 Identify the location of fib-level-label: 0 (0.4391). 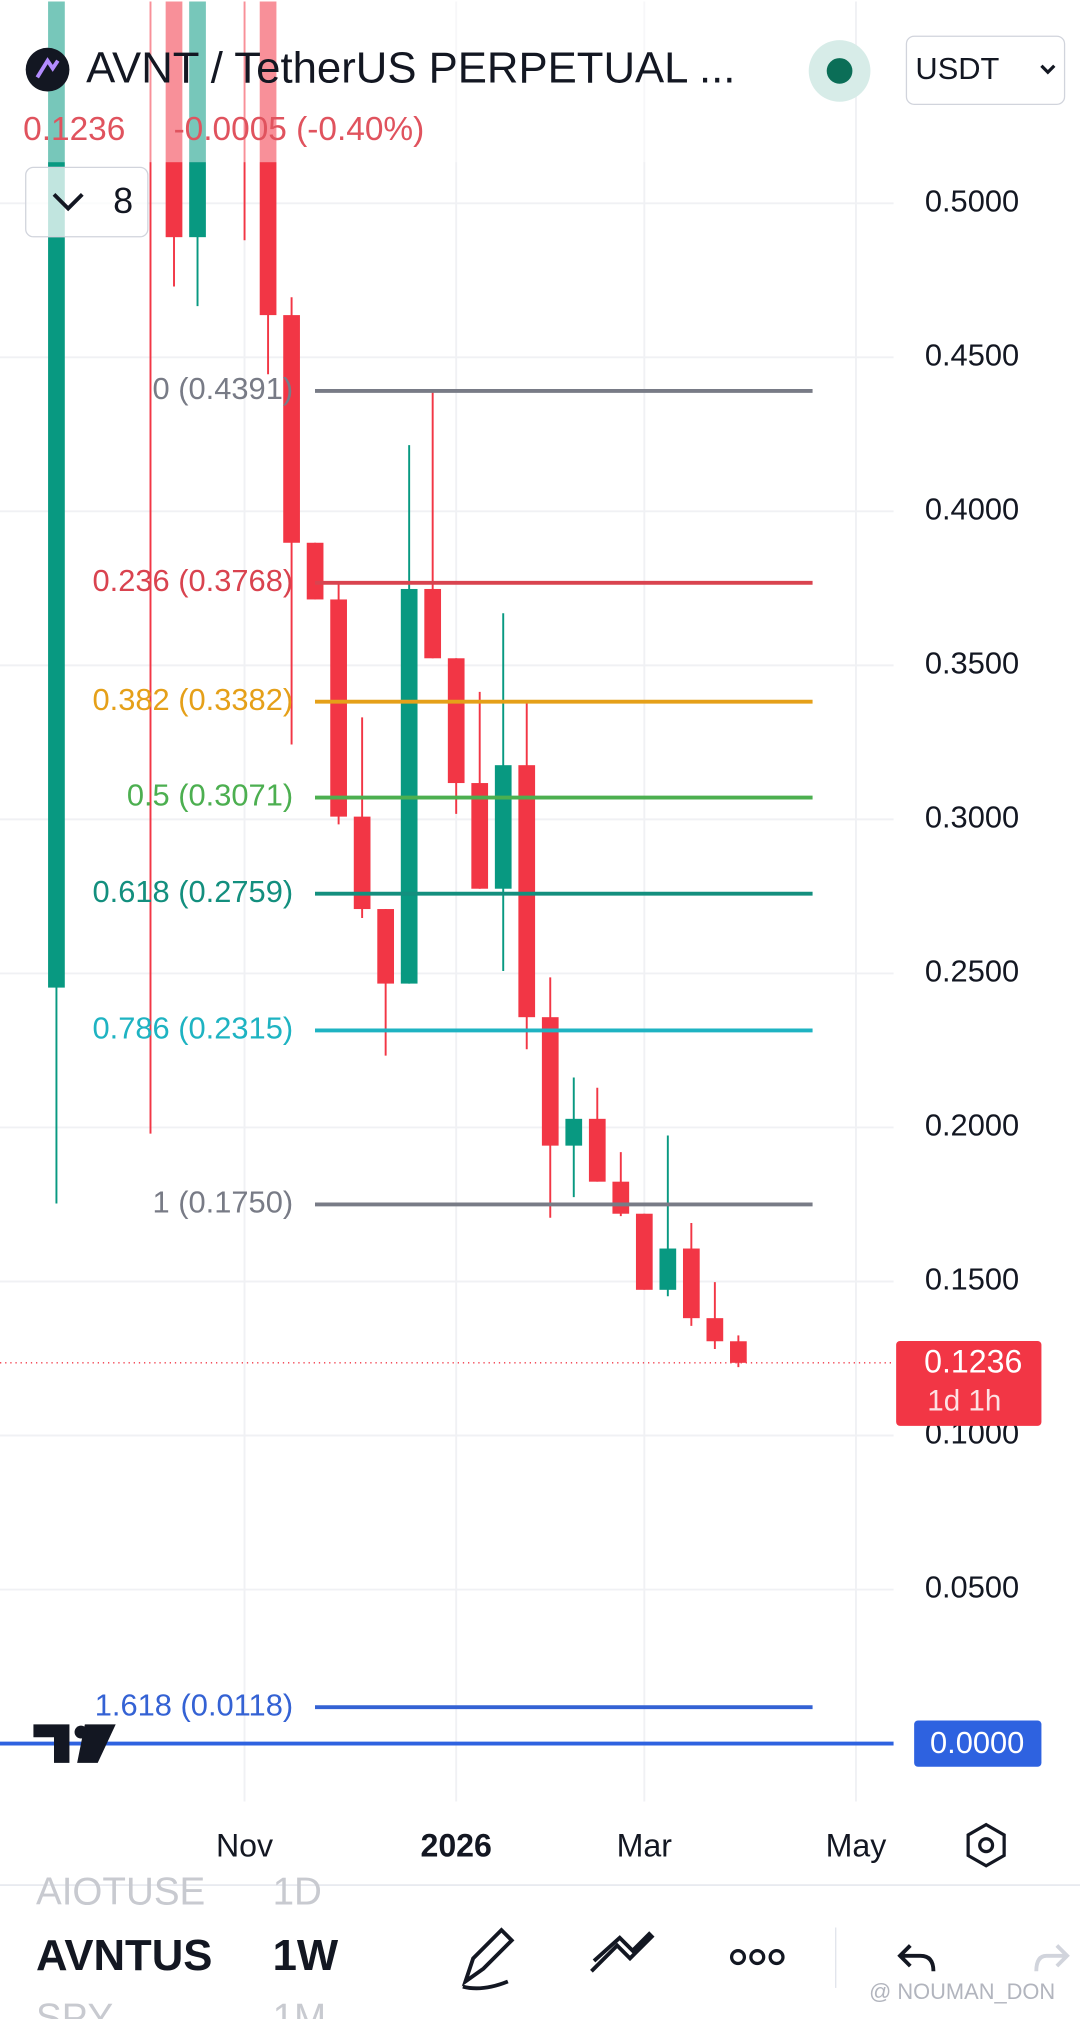
(223, 388).